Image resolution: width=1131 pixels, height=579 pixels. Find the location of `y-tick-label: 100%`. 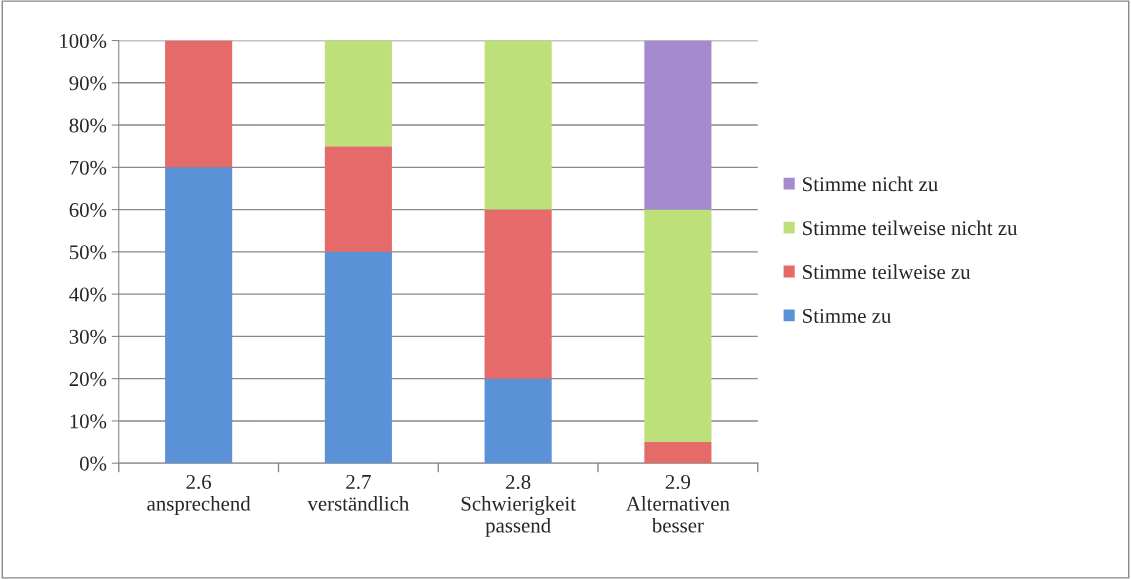

y-tick-label: 100% is located at coordinates (83, 41).